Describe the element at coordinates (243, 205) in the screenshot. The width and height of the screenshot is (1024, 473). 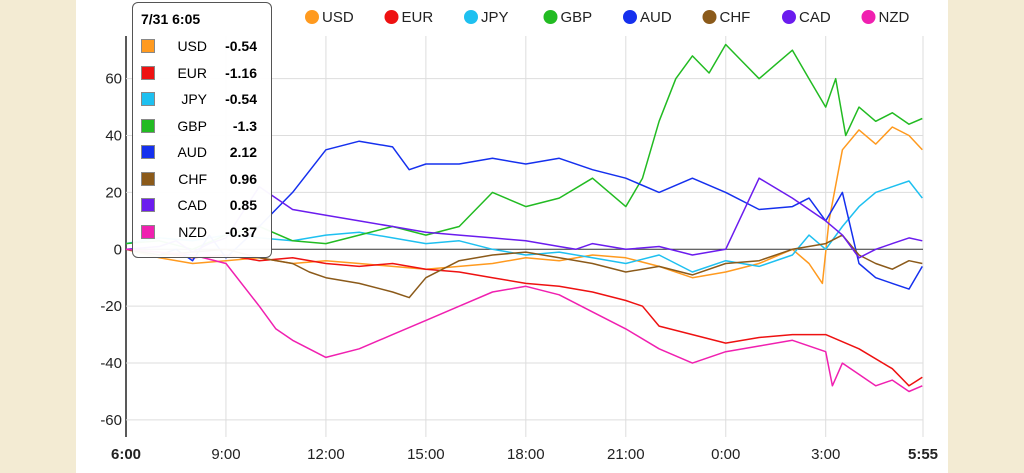
I see `tooltip-series-value: 0.85` at that location.